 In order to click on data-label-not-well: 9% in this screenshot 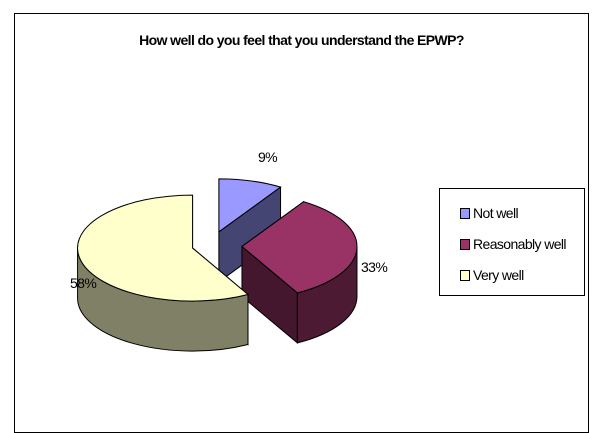, I will do `click(267, 157)`.